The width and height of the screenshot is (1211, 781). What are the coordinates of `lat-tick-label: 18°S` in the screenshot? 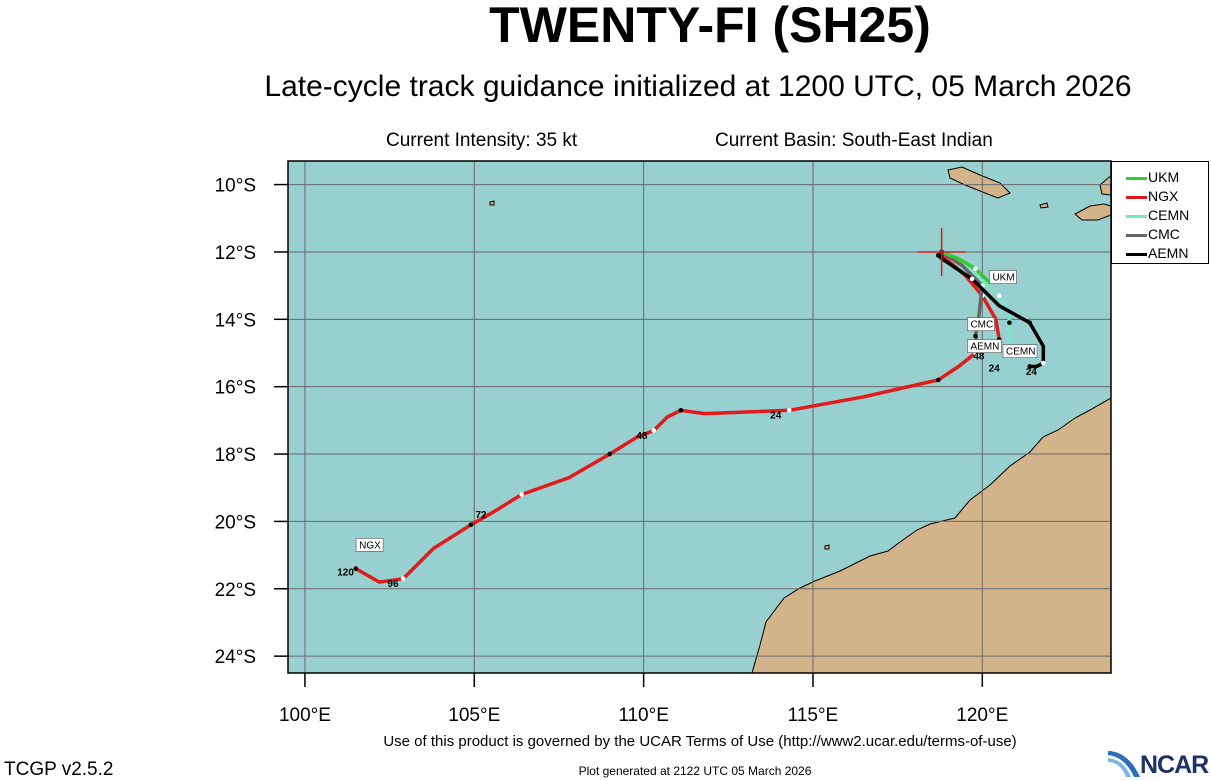 It's located at (235, 455).